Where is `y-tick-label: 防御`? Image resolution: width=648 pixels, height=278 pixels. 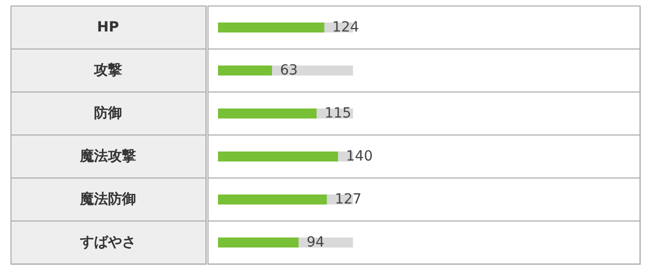 y-tick-label: 防御 is located at coordinates (108, 113).